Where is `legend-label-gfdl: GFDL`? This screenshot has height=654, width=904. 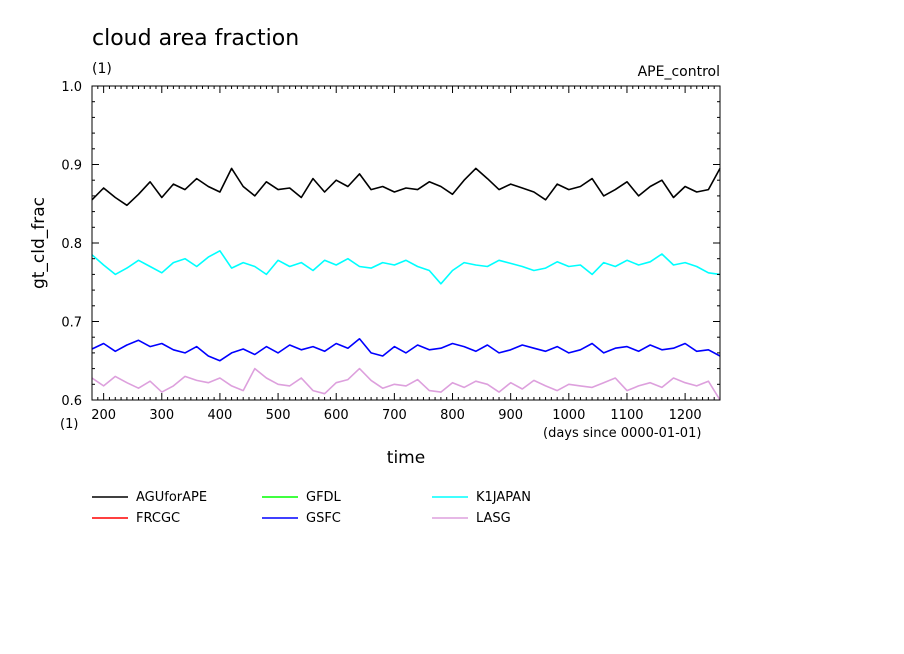 legend-label-gfdl: GFDL is located at coordinates (324, 497).